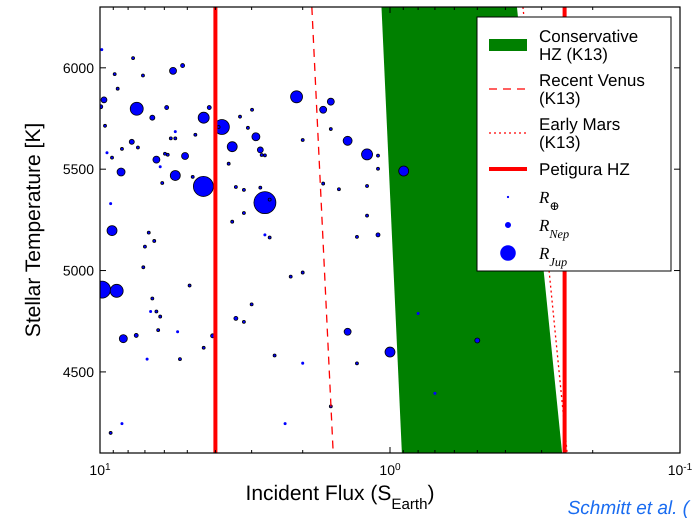  I want to click on legend-label: R$_{⊕}$, so click(549, 200).